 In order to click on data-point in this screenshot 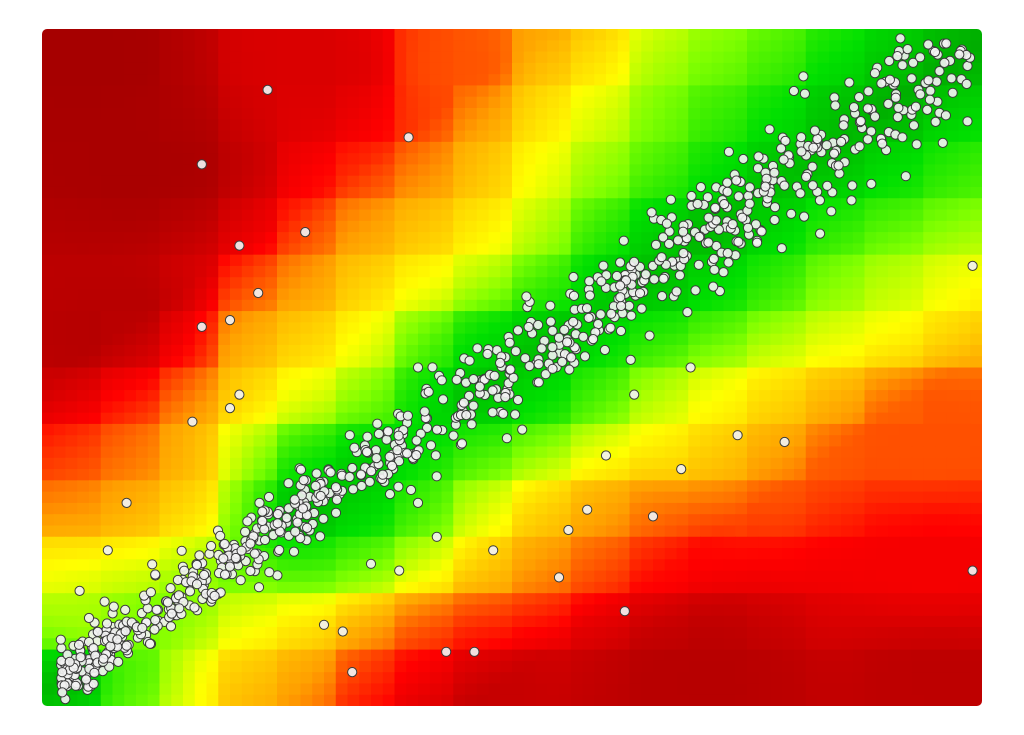, I will do `click(471, 424)`.